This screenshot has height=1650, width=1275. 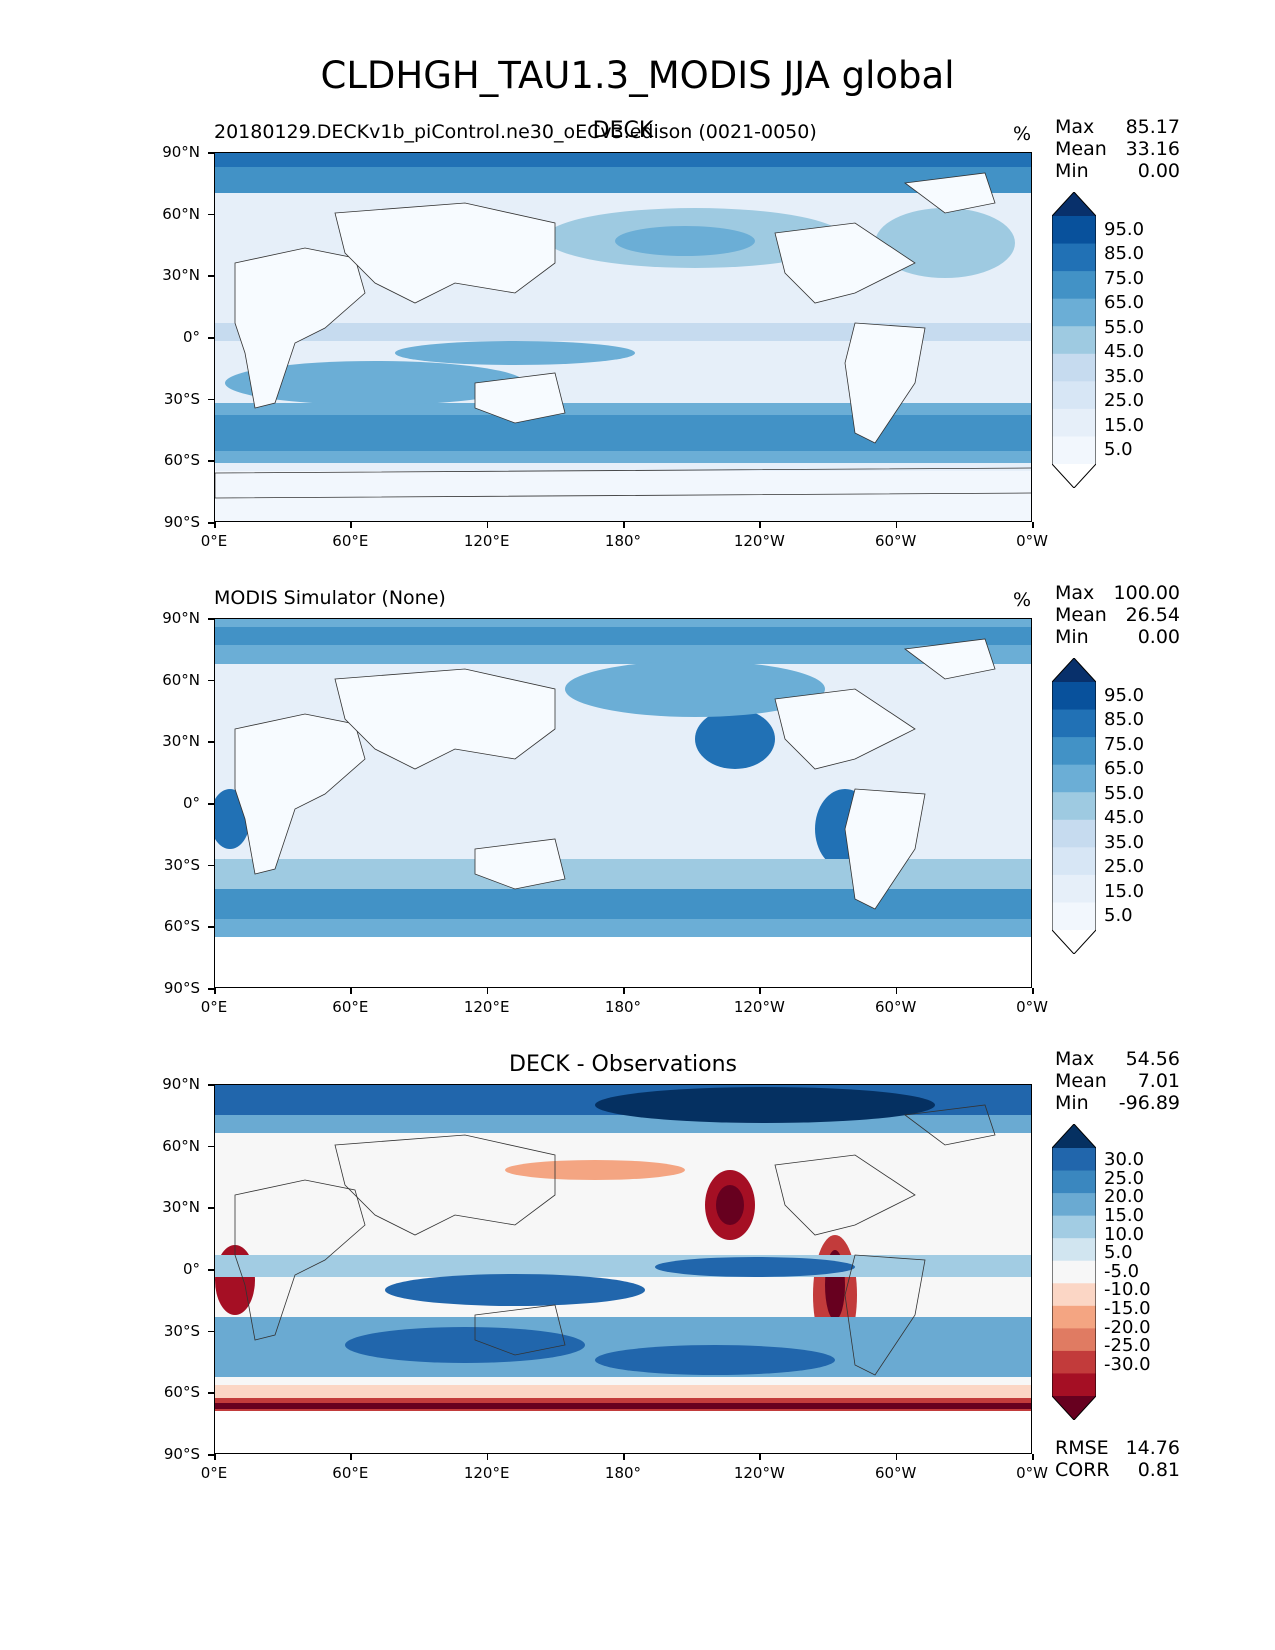 I want to click on rmse-label: RMSE, so click(x=1082, y=1448).